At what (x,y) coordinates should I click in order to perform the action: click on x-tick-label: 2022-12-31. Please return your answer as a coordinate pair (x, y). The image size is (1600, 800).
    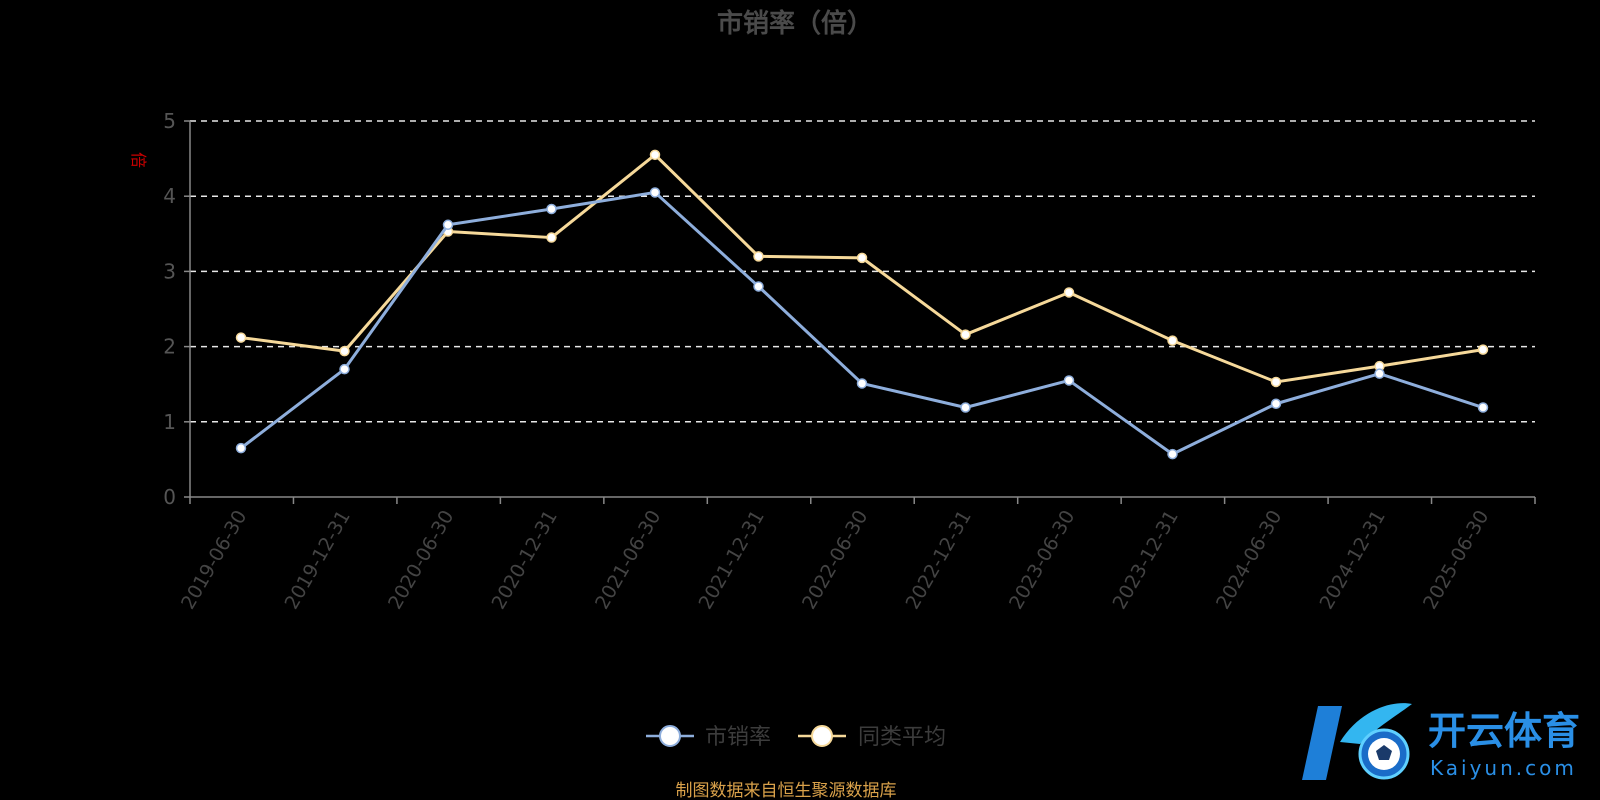
    Looking at the image, I should click on (939, 560).